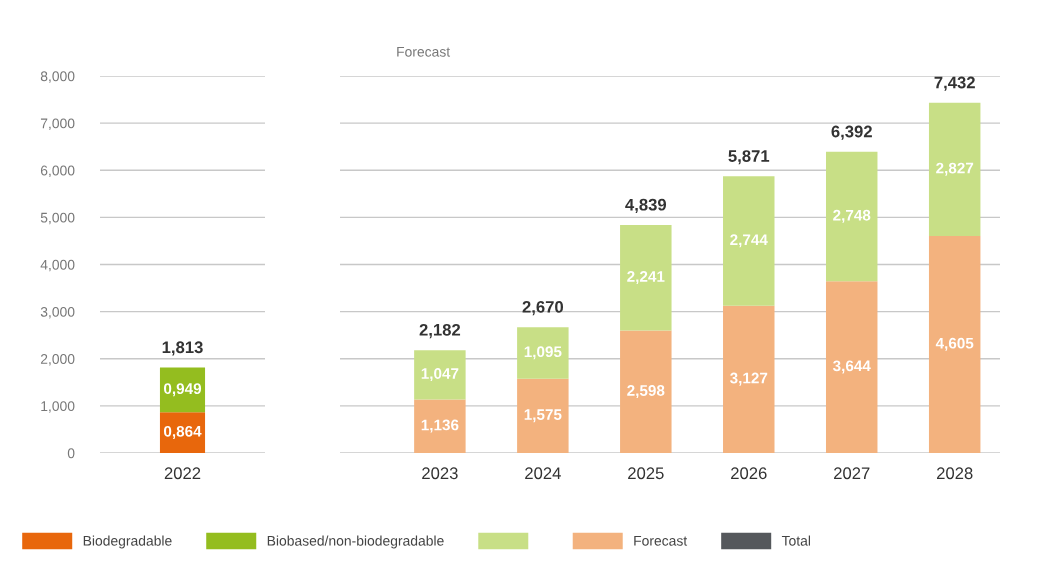 This screenshot has width=1042, height=561. I want to click on legend-label: Biodegradable, so click(127, 542).